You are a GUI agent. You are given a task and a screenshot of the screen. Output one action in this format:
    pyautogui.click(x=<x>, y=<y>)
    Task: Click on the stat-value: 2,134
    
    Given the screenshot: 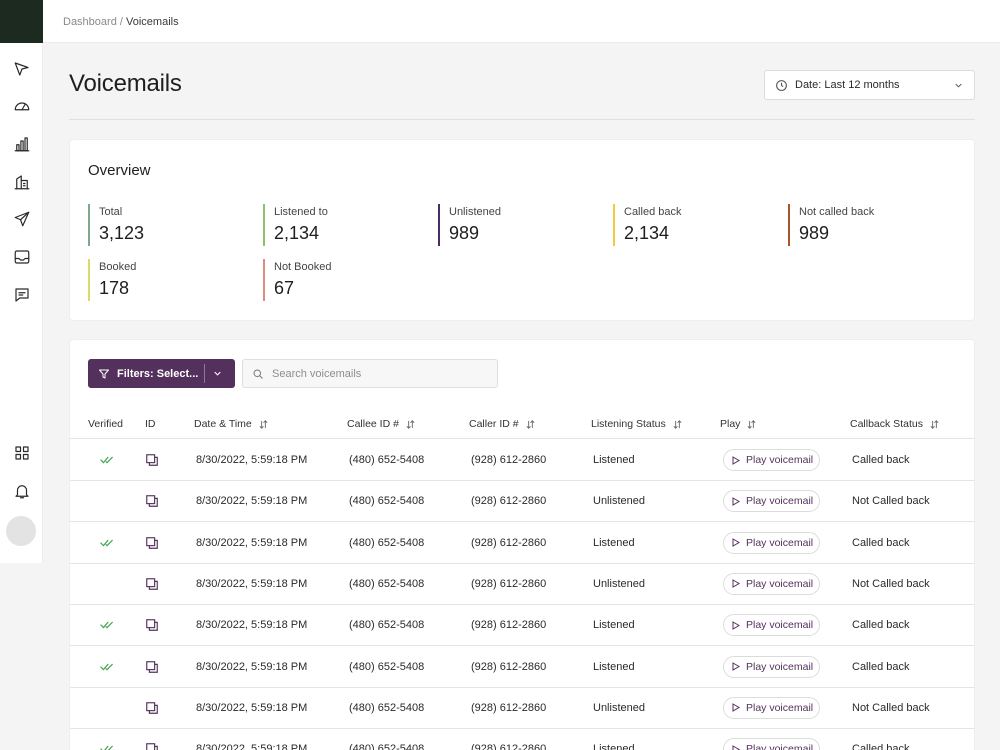 What is the action you would take?
    pyautogui.click(x=297, y=233)
    